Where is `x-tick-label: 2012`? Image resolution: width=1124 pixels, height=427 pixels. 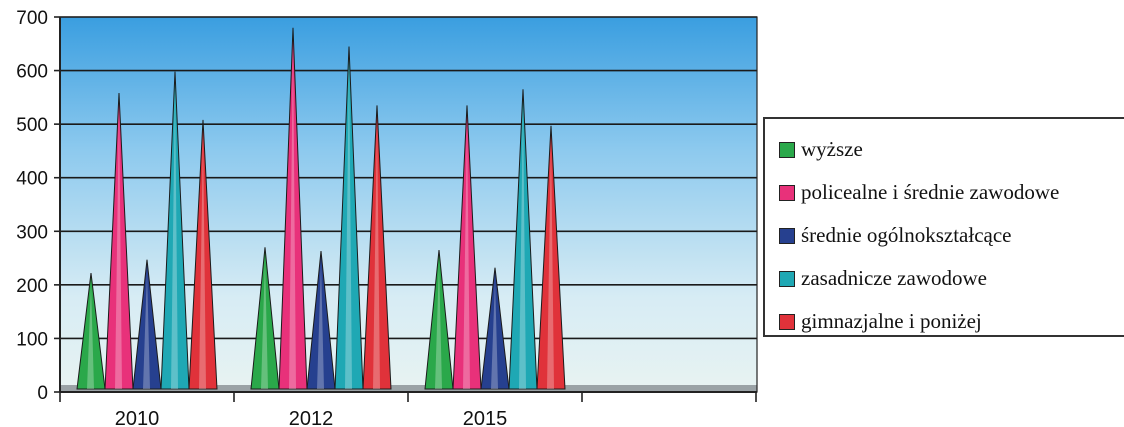 x-tick-label: 2012 is located at coordinates (311, 417).